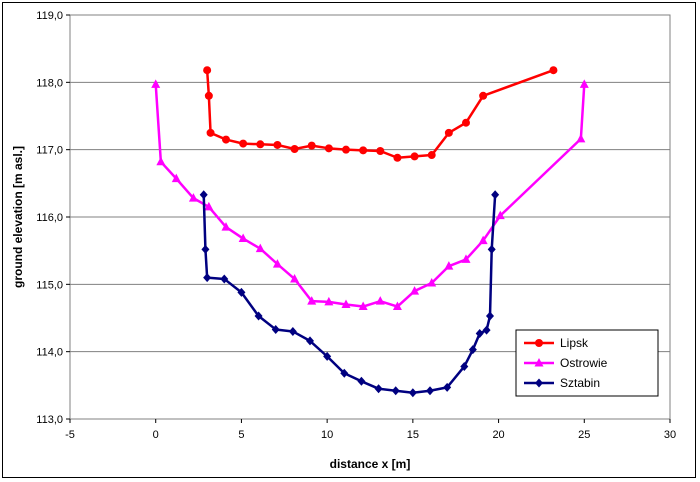 The width and height of the screenshot is (700, 482). Describe the element at coordinates (18, 217) in the screenshot. I see `y-axis-title: ground elevation [m asl.]` at that location.